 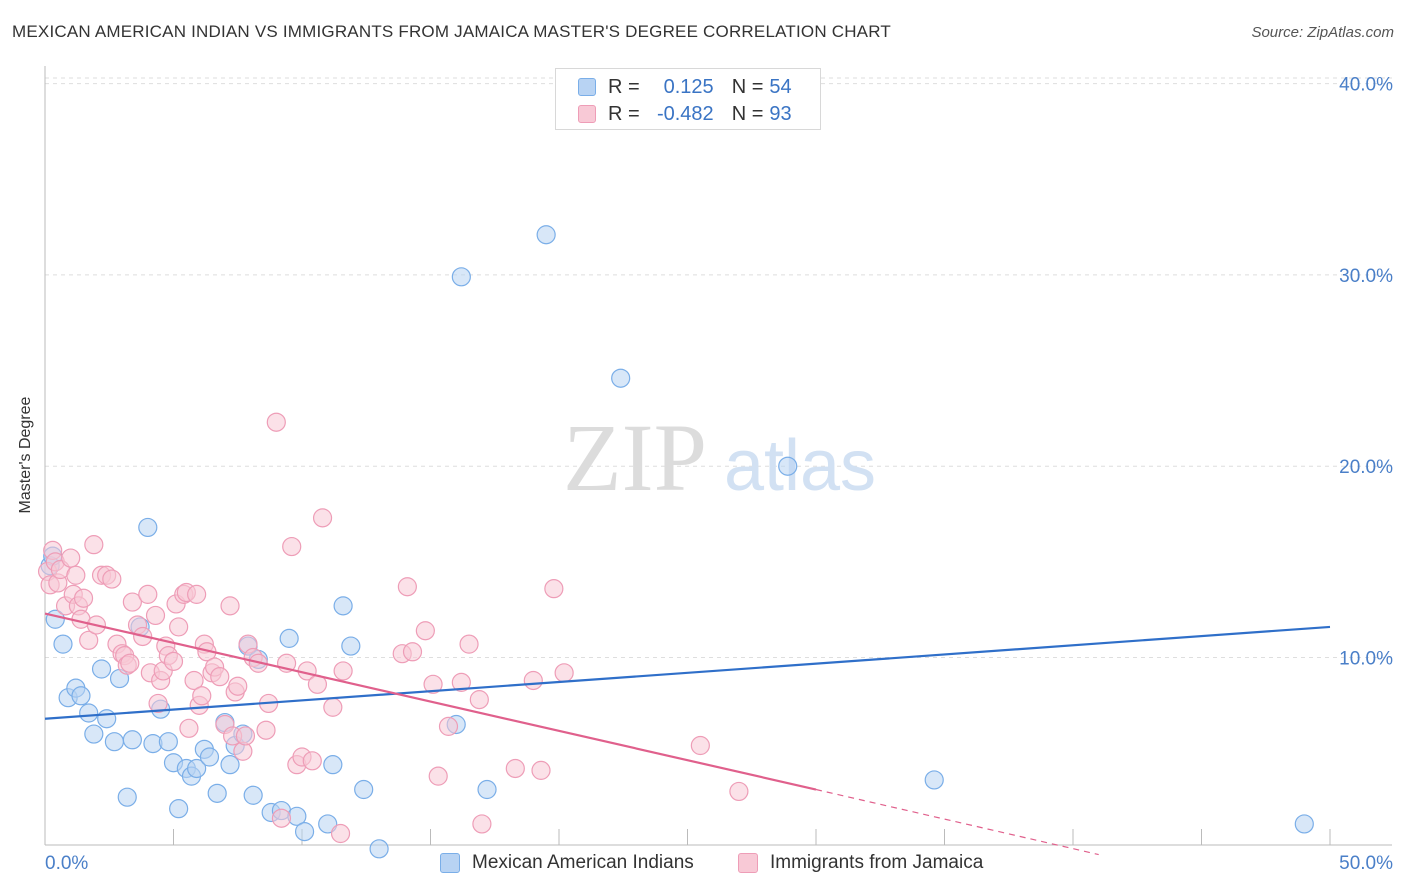 I want to click on x-tick-label-min: 0.0%, so click(x=66, y=863).